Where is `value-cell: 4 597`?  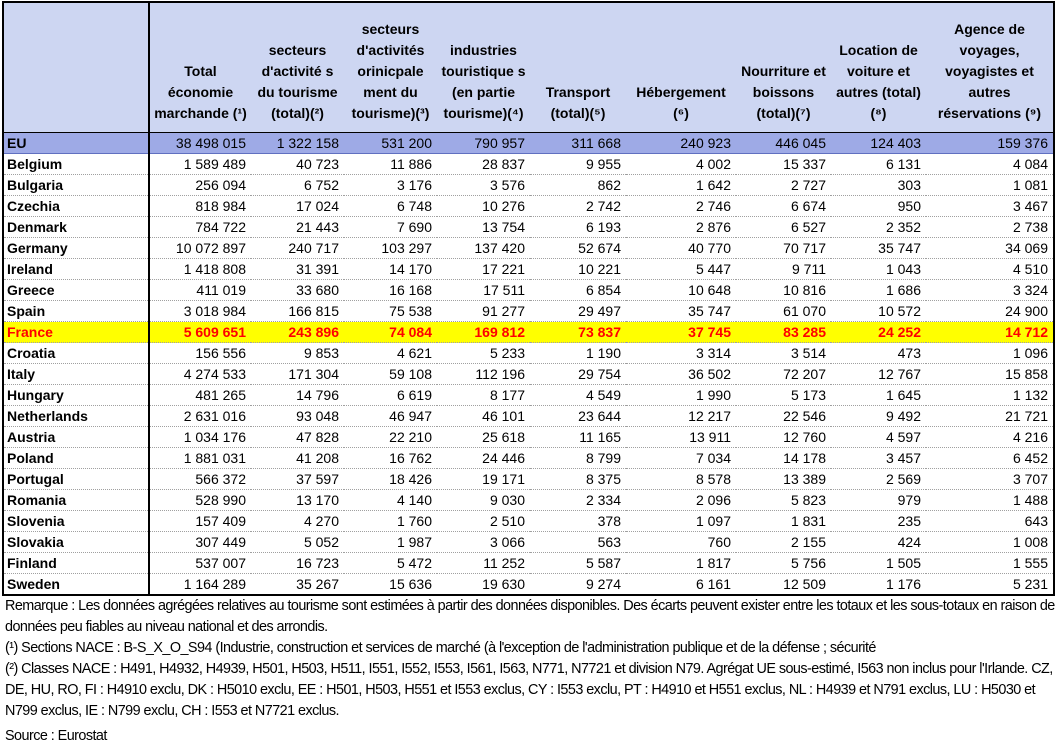 value-cell: 4 597 is located at coordinates (878, 437).